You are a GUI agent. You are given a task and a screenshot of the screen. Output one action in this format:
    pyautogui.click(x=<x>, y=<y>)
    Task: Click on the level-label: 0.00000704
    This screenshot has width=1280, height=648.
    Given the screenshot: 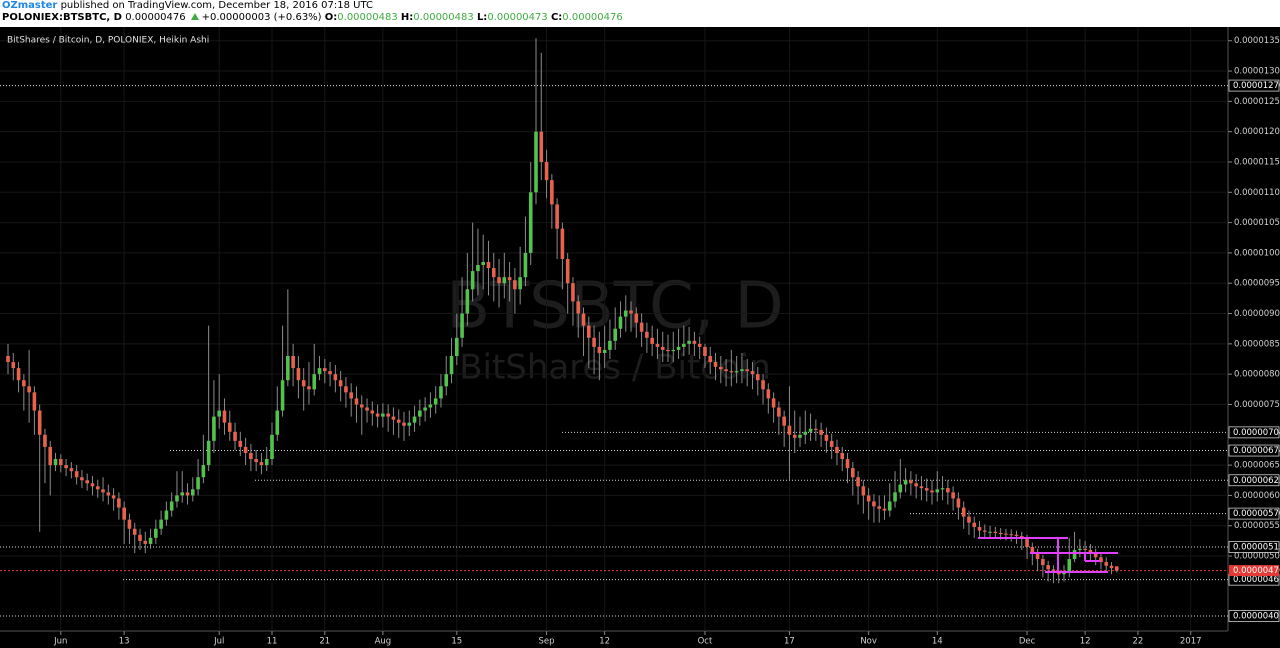 What is the action you would take?
    pyautogui.click(x=1256, y=433)
    